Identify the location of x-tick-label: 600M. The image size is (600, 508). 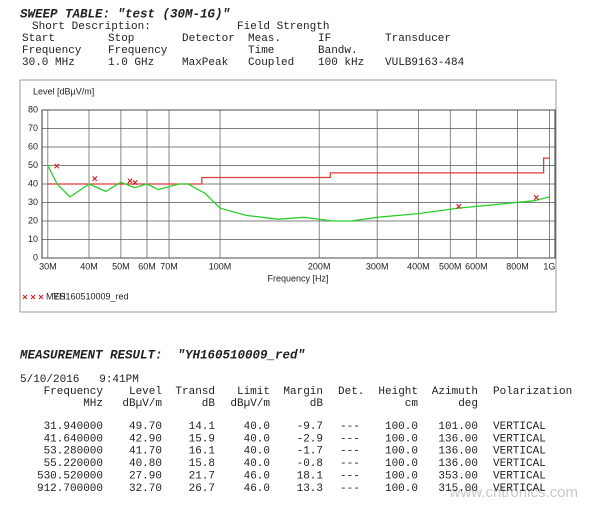
(476, 266).